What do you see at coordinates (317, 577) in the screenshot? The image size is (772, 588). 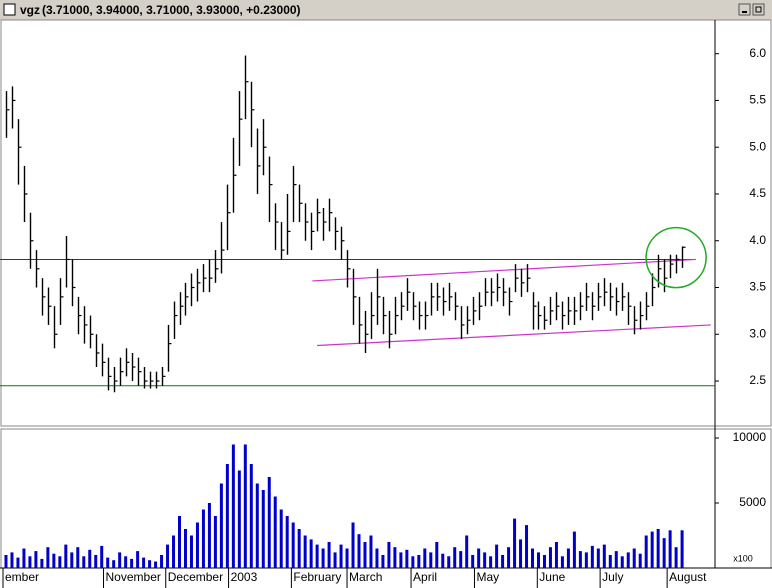 I see `x-tick-label: February` at bounding box center [317, 577].